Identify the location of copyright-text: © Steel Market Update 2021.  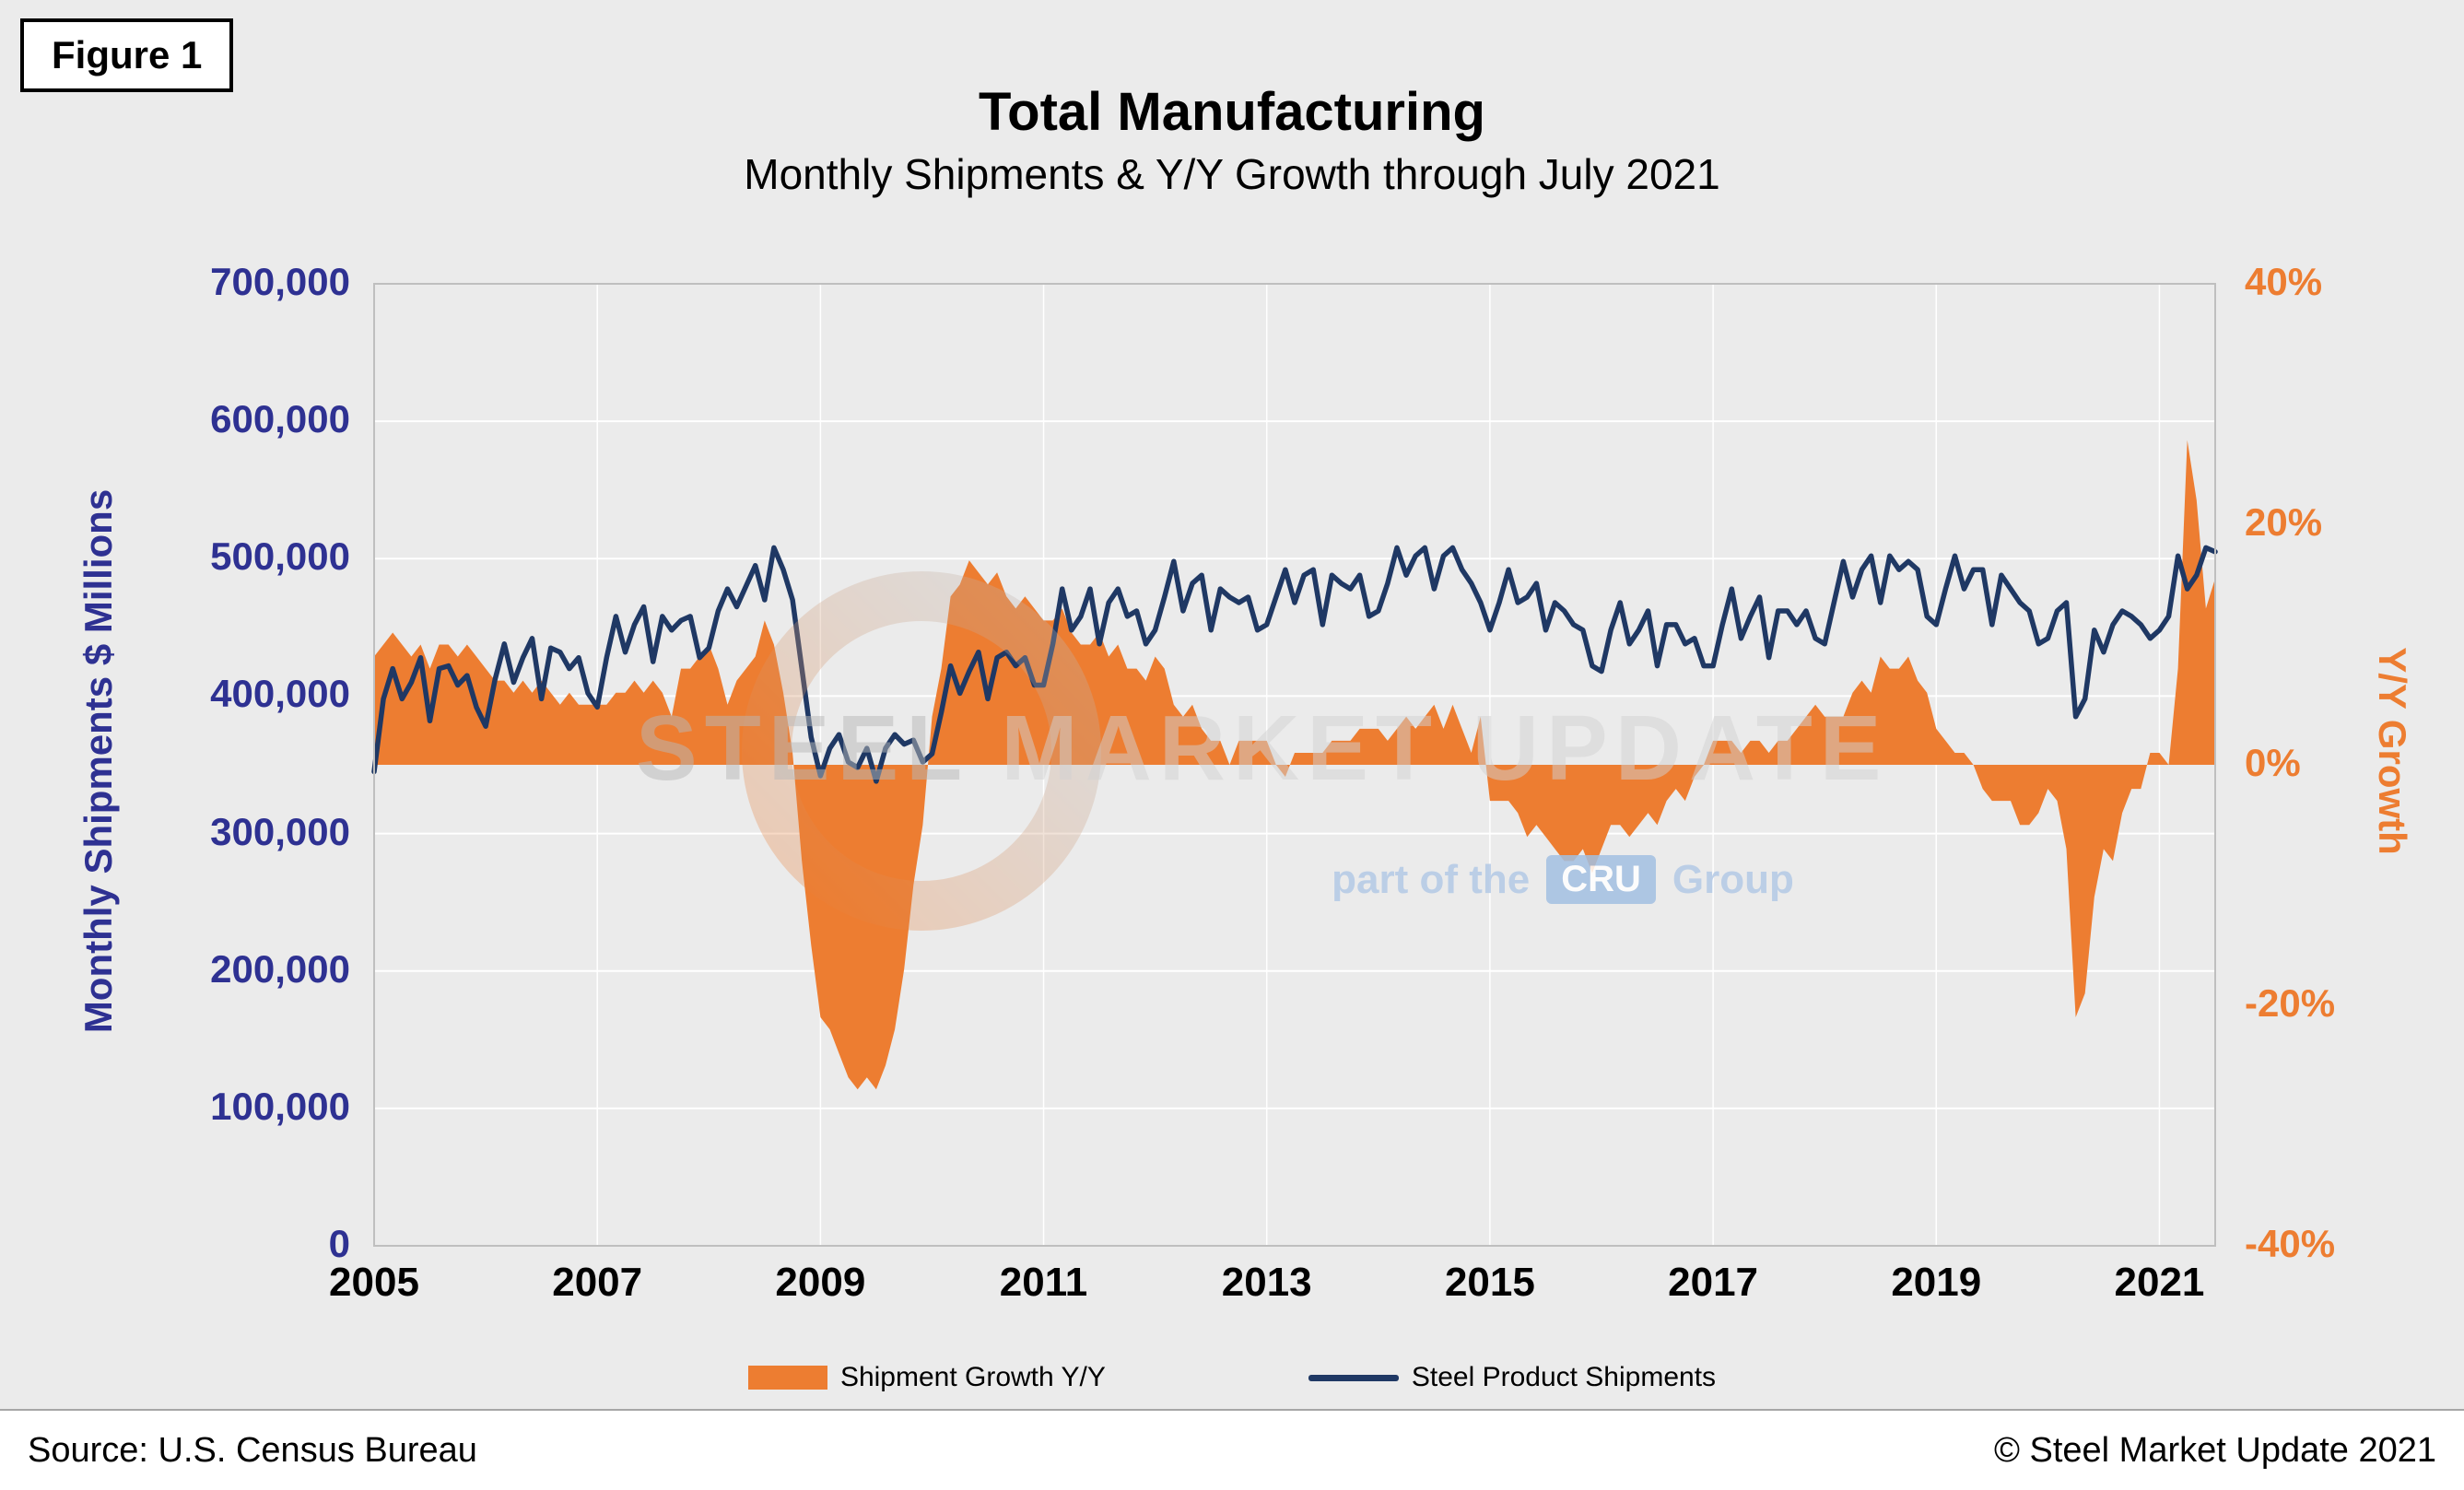
(2214, 1450).